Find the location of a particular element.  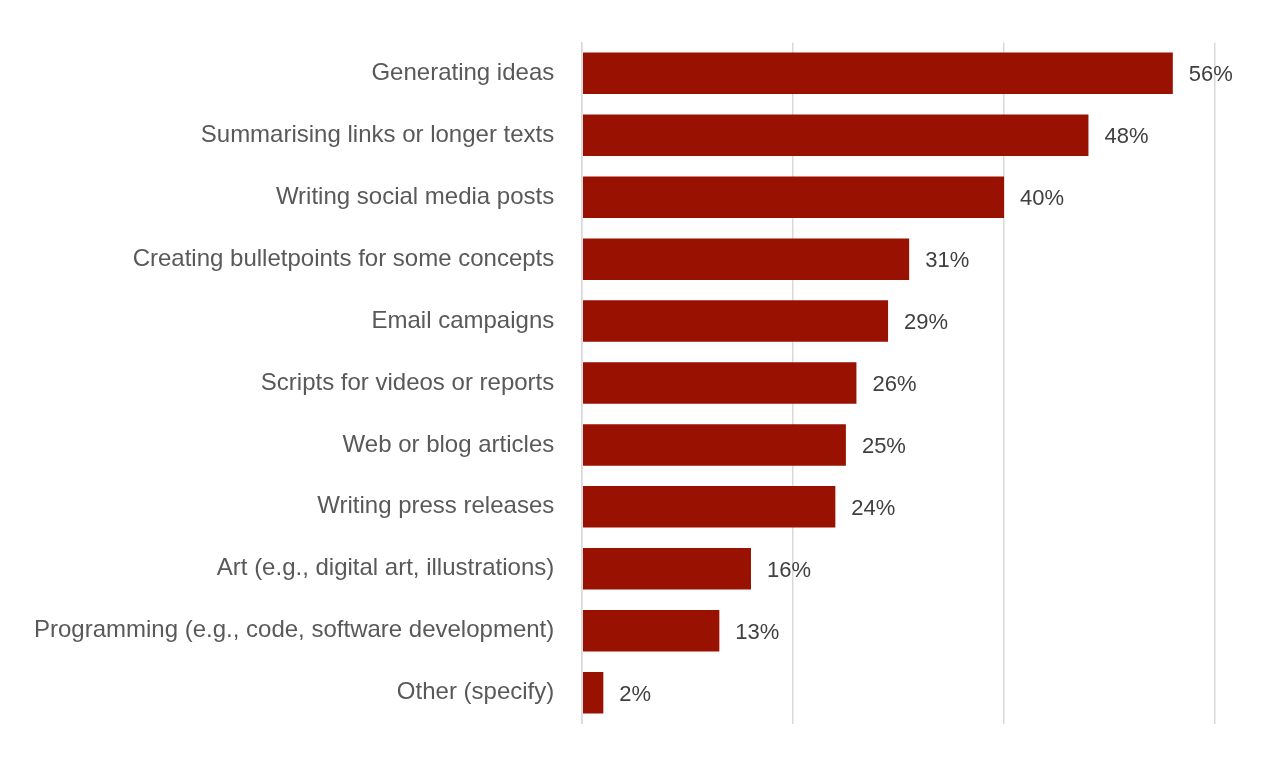

y-tick-label: Creating bulletpoints for some concepts is located at coordinates (343, 257).